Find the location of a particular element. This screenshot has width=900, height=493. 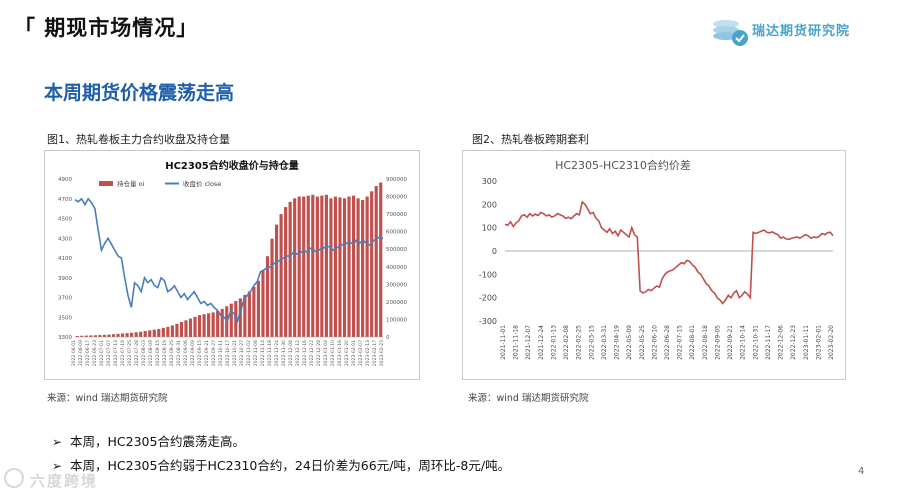

y-left-tick-label: 4900 is located at coordinates (65, 180).